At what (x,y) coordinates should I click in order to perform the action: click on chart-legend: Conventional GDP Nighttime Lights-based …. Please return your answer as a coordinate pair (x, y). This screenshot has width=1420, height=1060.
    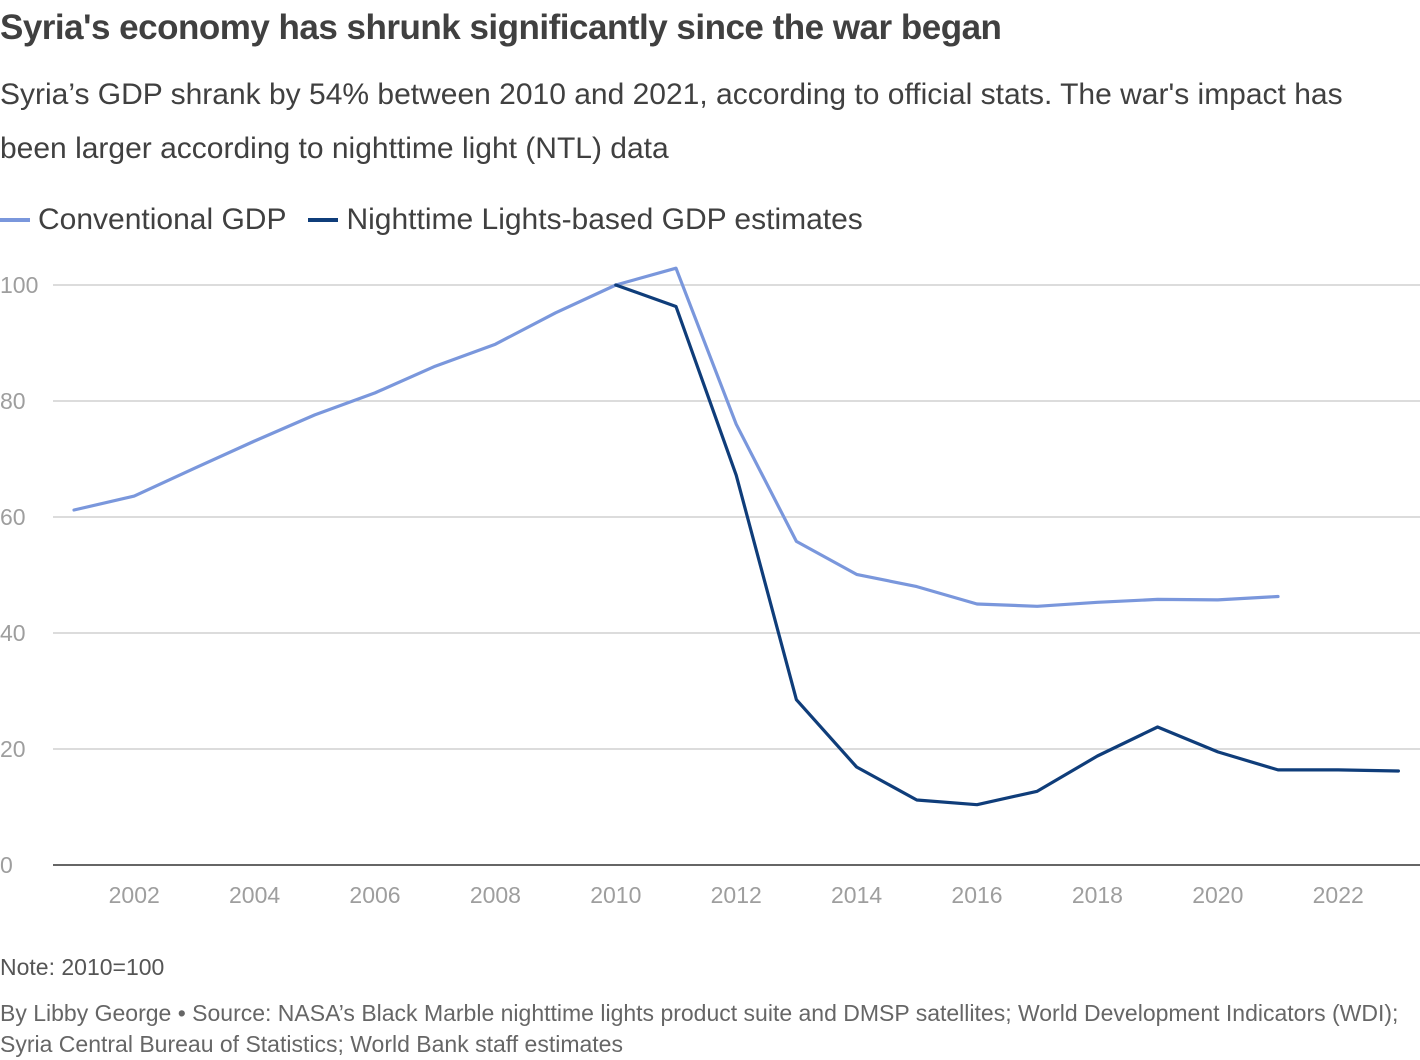
    Looking at the image, I should click on (442, 220).